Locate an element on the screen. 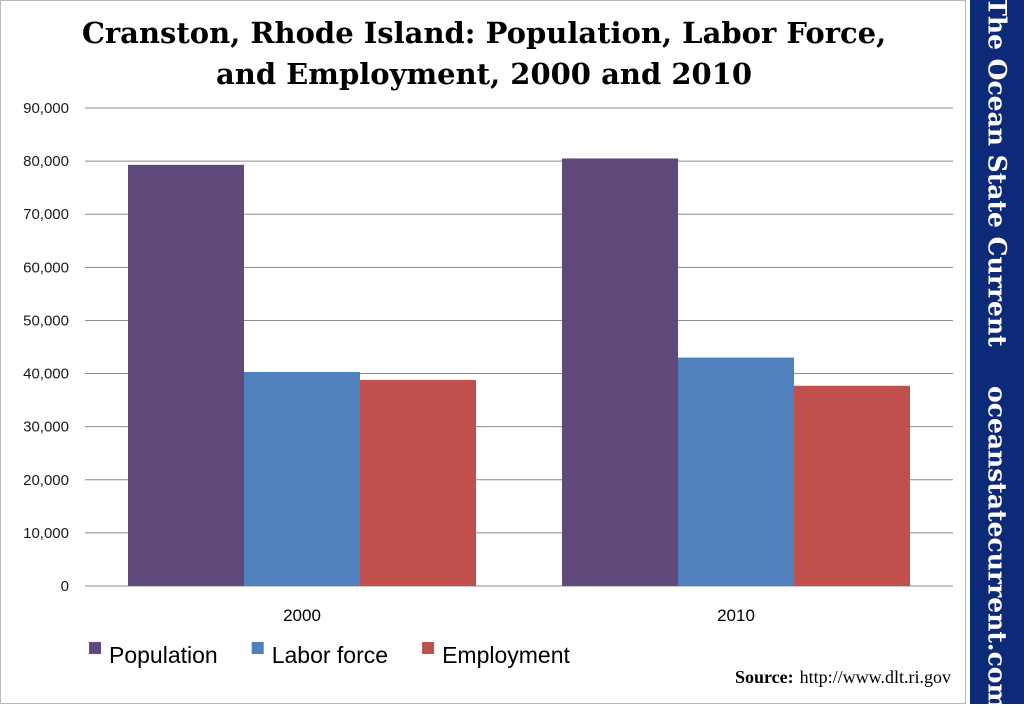  legend-label: Employment is located at coordinates (506, 655).